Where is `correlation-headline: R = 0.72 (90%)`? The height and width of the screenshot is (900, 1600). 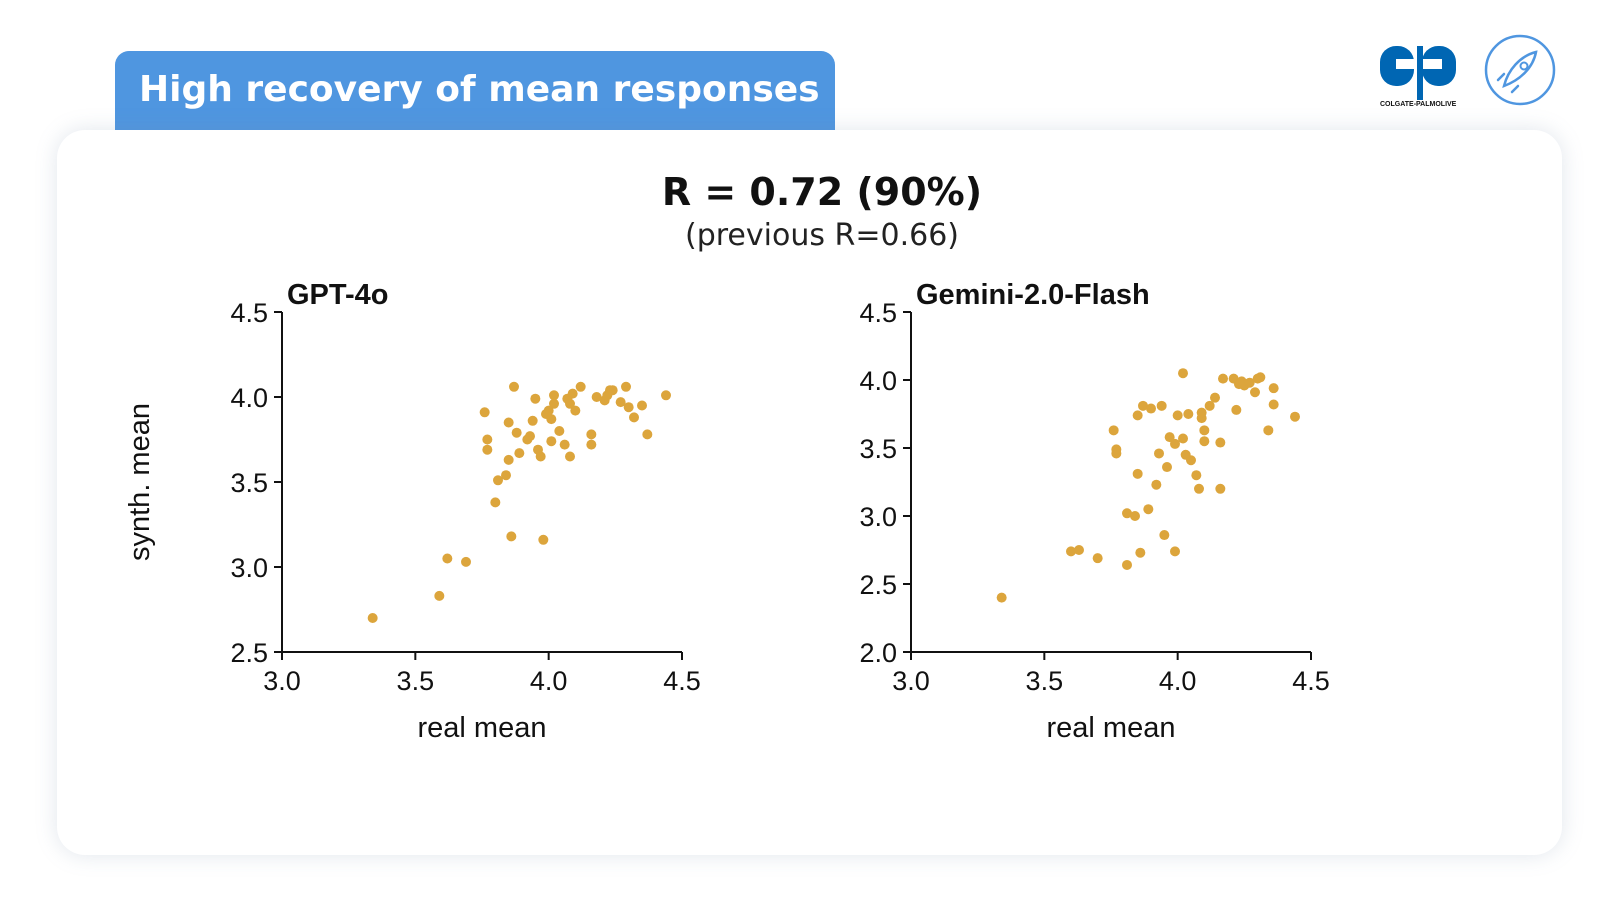 correlation-headline: R = 0.72 (90%) is located at coordinates (822, 192).